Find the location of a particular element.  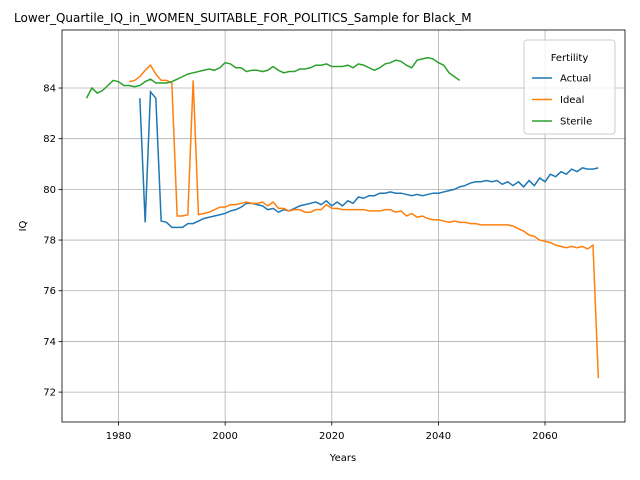

x-axis-label: Years is located at coordinates (342, 458).